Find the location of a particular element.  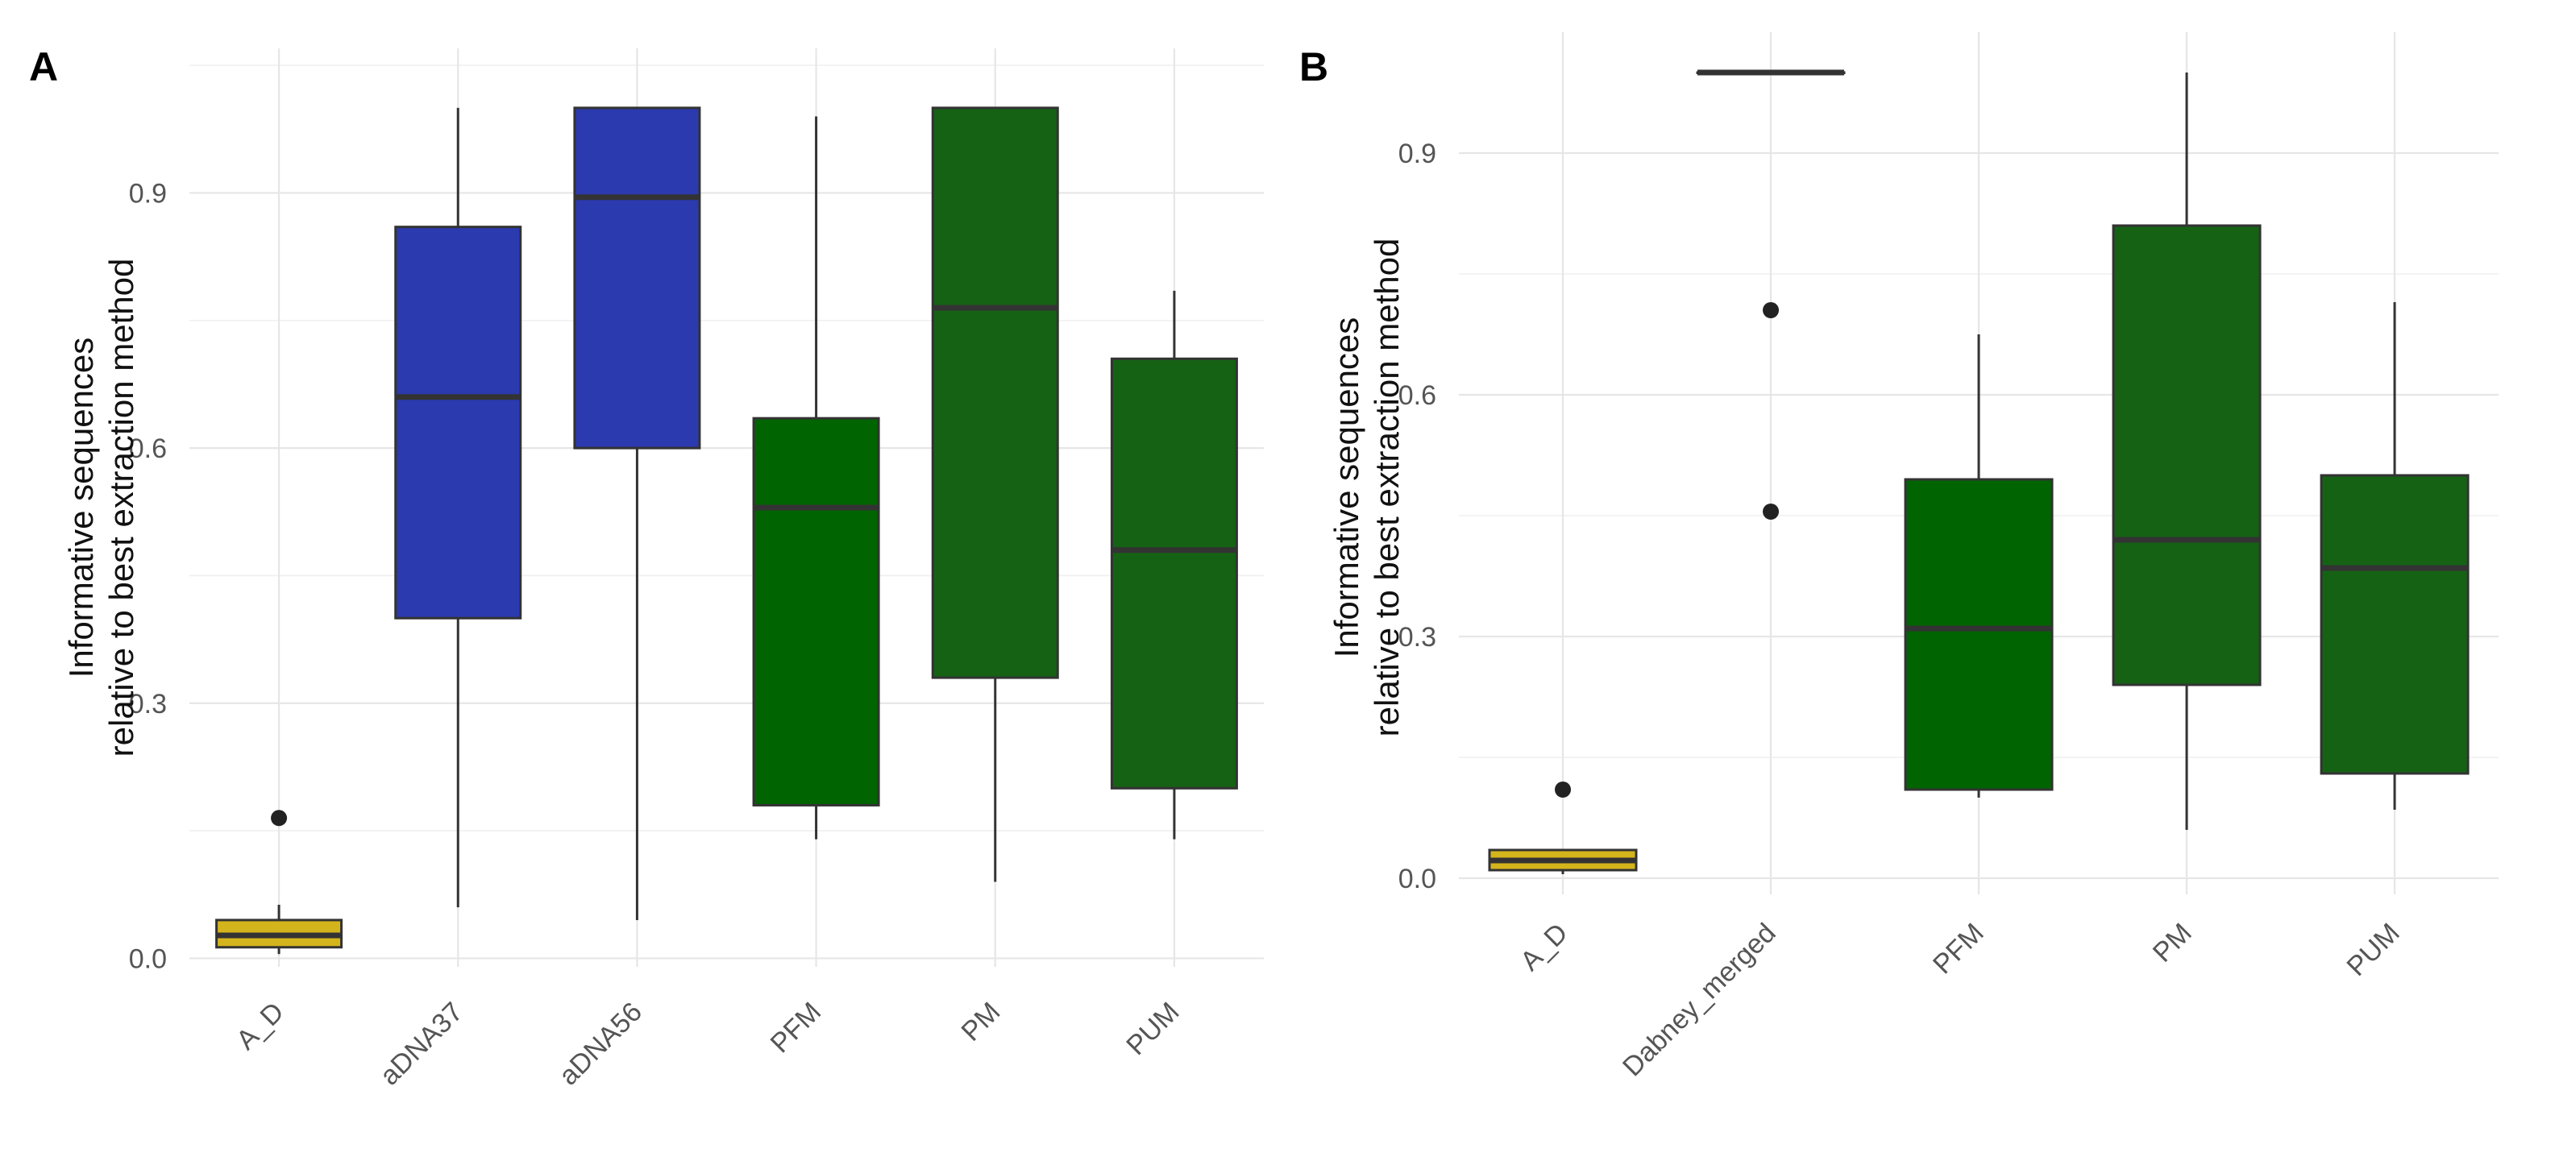

x-tick-label: Dabney_merged is located at coordinates (1699, 1000).